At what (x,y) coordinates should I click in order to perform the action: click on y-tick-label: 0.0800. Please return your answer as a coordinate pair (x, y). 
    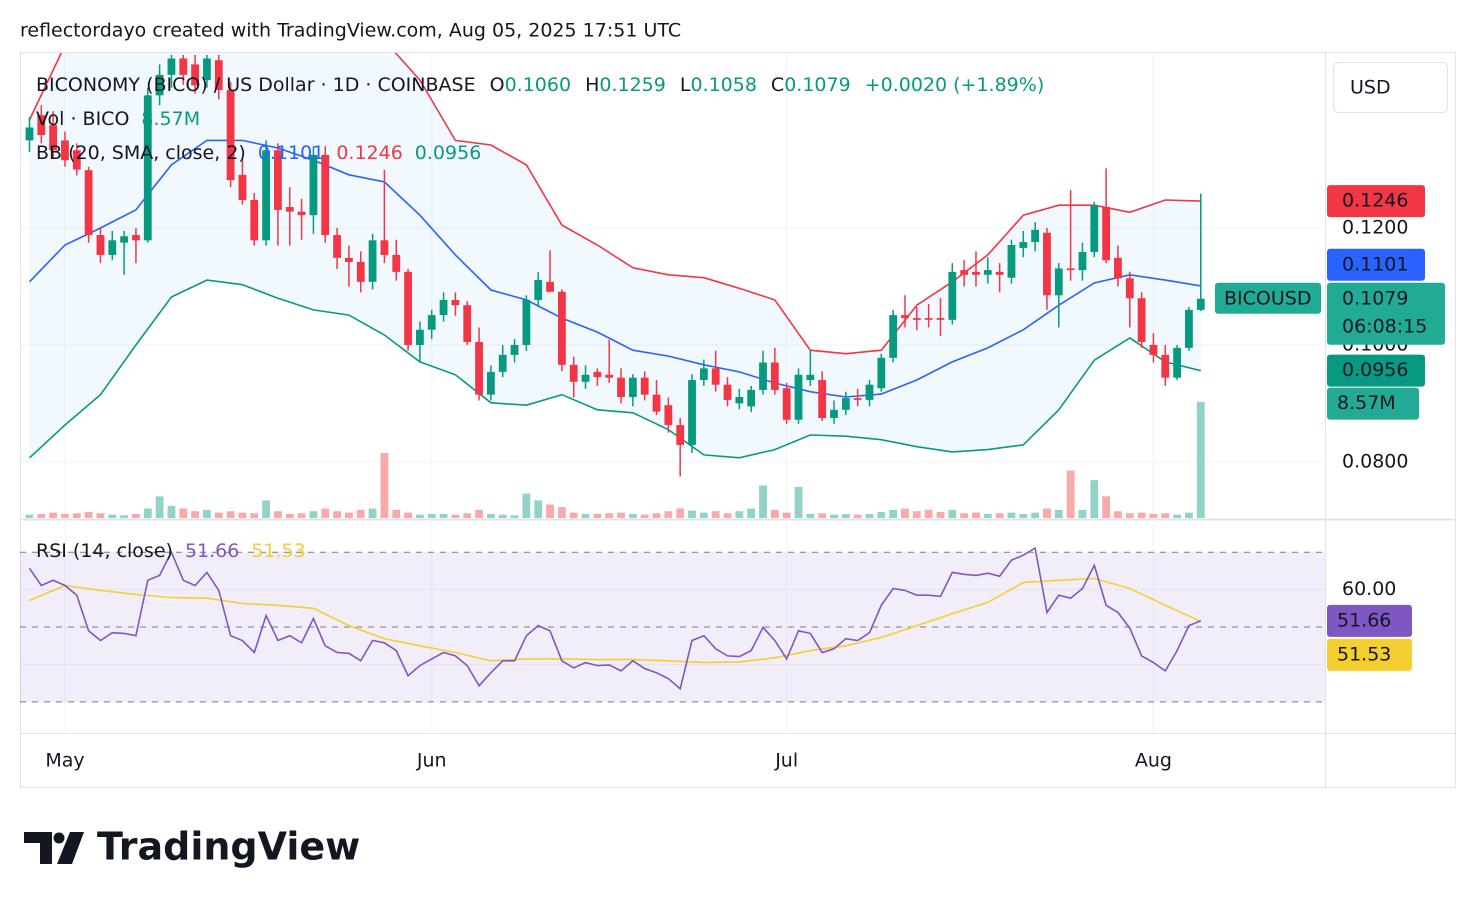
    Looking at the image, I should click on (1375, 461).